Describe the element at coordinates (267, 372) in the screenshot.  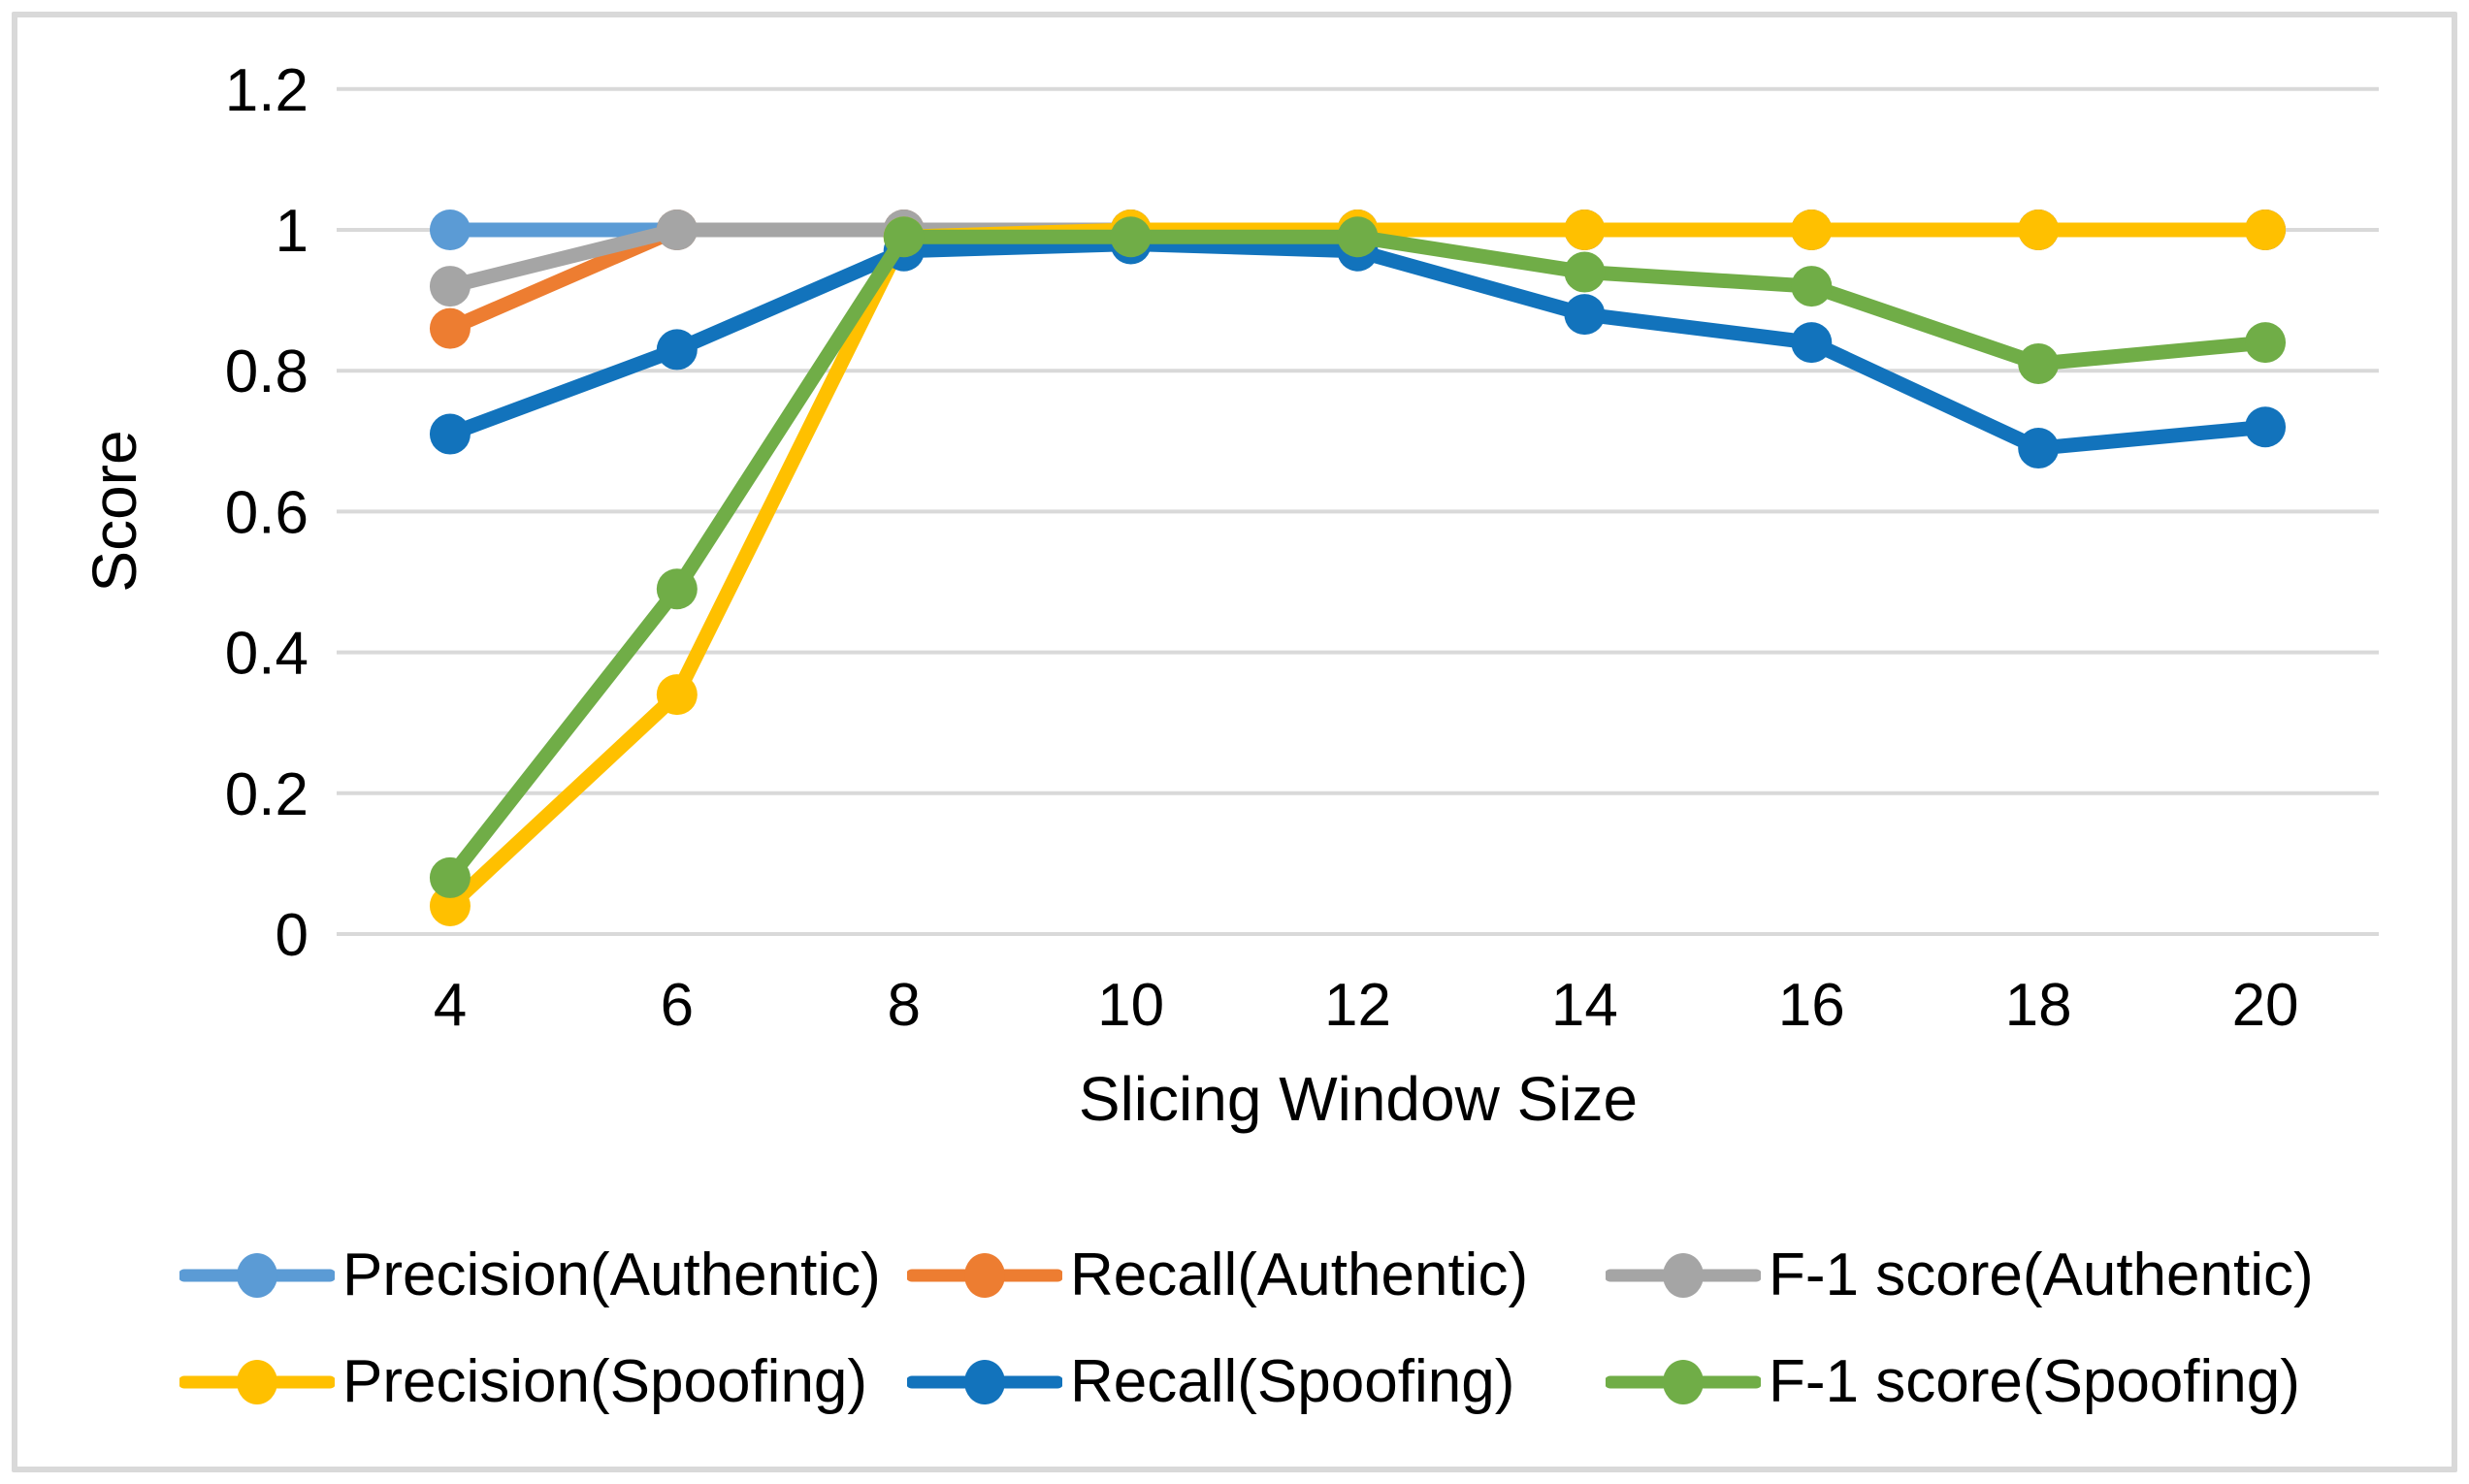
I see `y-tick-label: 0.8` at that location.